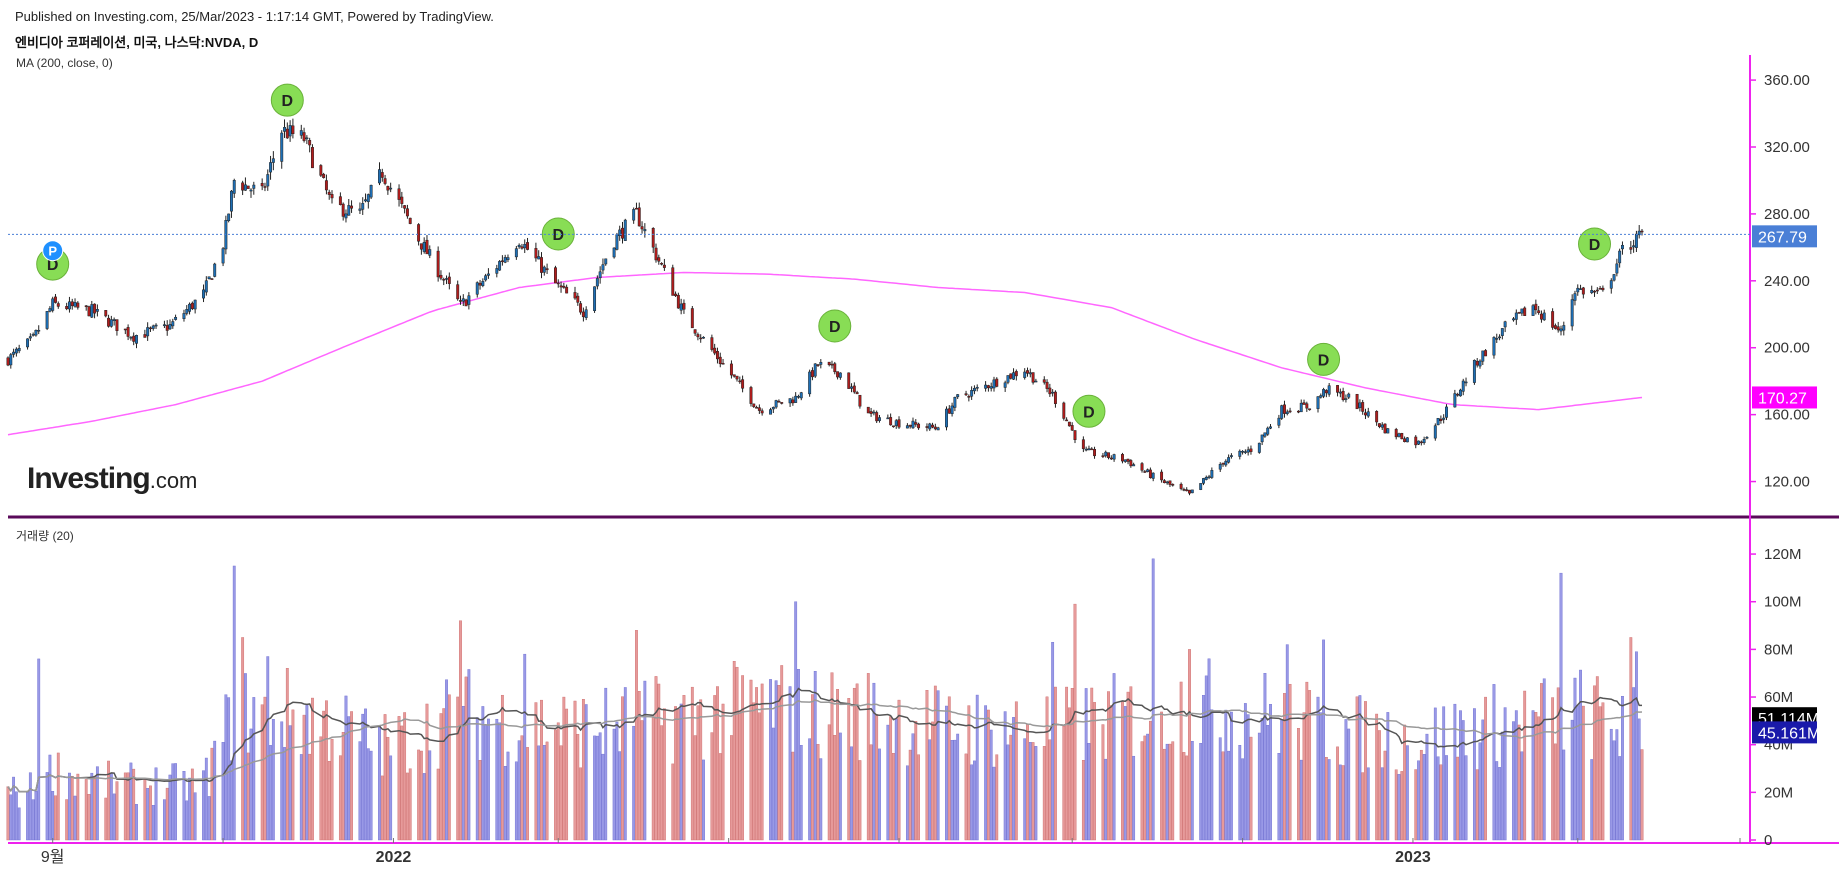  I want to click on volume-indicator-label: 거래량 (20), so click(45, 536).